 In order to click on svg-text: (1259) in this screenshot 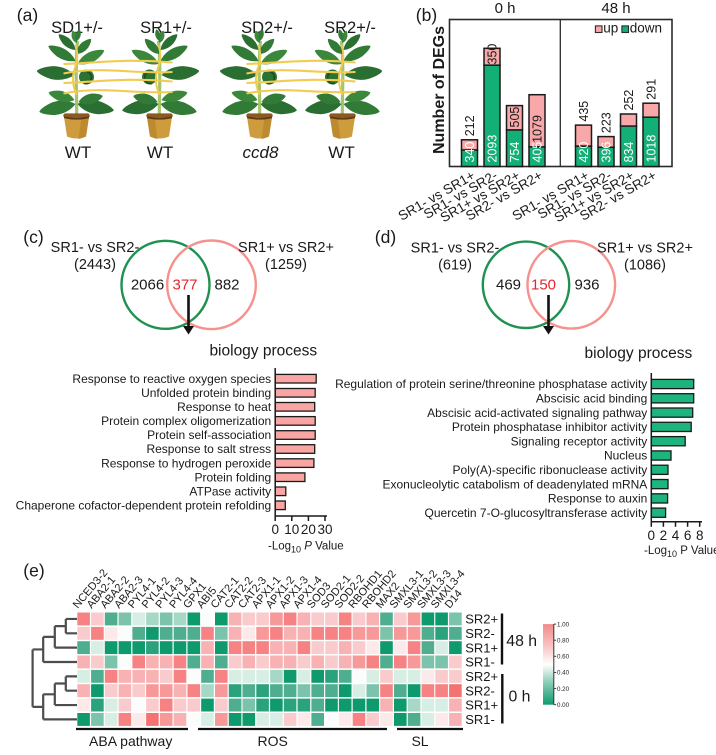, I will do `click(286, 265)`.